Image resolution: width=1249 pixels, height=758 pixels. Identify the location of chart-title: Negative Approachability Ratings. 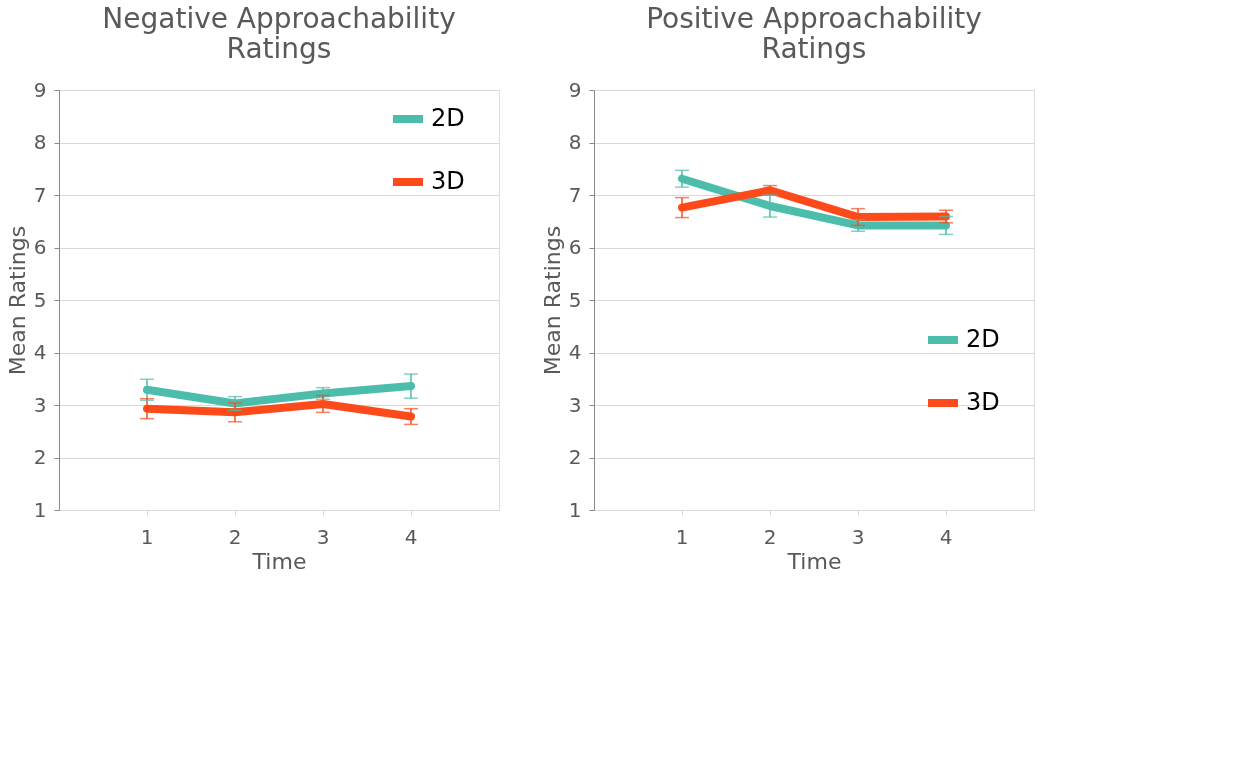
(279, 33).